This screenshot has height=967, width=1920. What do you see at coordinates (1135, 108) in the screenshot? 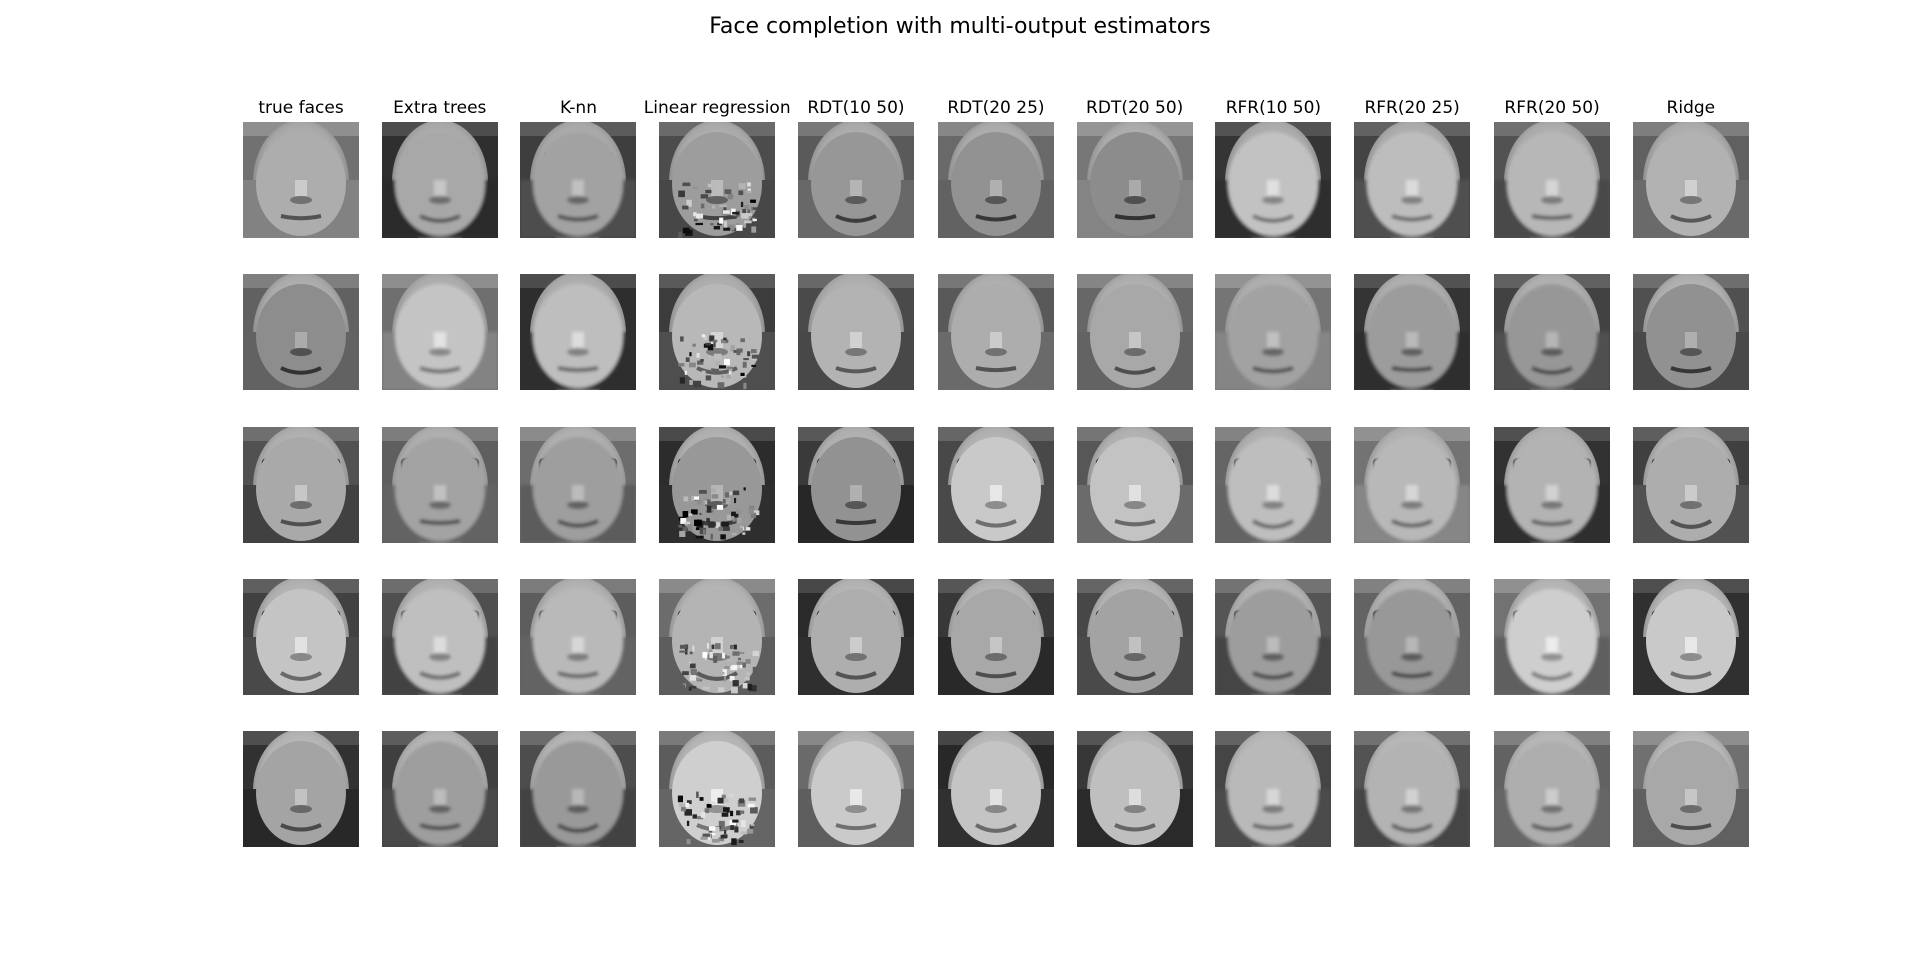
I see `column-label: RDT(20 50)` at bounding box center [1135, 108].